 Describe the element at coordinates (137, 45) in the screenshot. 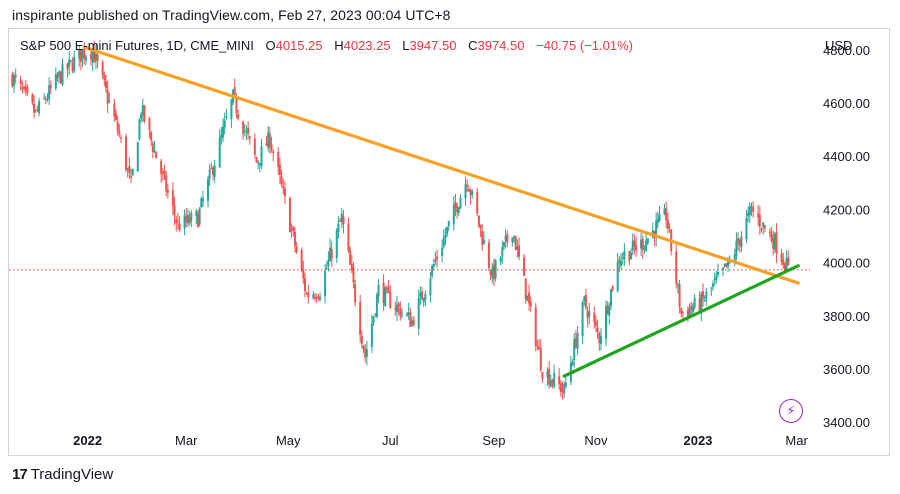

I see `symbol-name: S&P 500 E-mini Futures, 1D, CME_MINI` at that location.